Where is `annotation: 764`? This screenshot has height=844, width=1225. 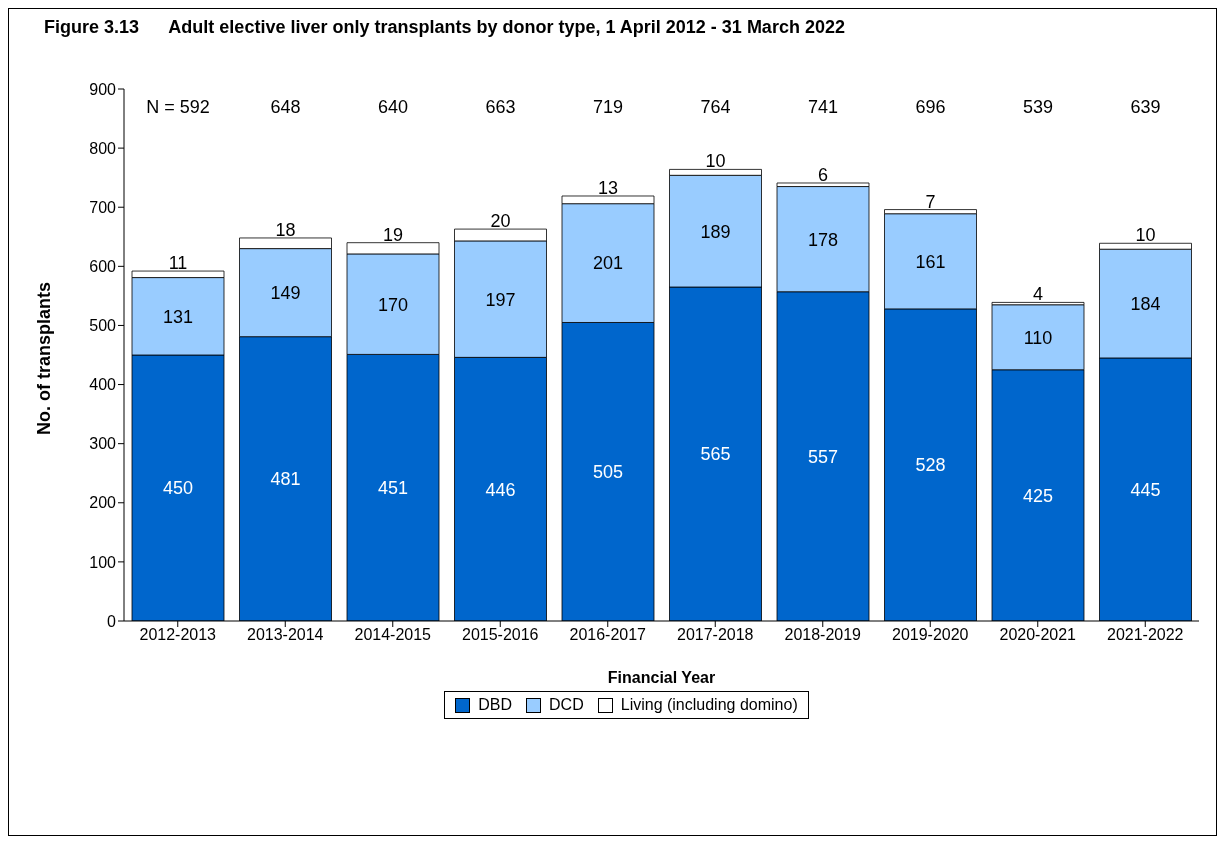 annotation: 764 is located at coordinates (715, 107).